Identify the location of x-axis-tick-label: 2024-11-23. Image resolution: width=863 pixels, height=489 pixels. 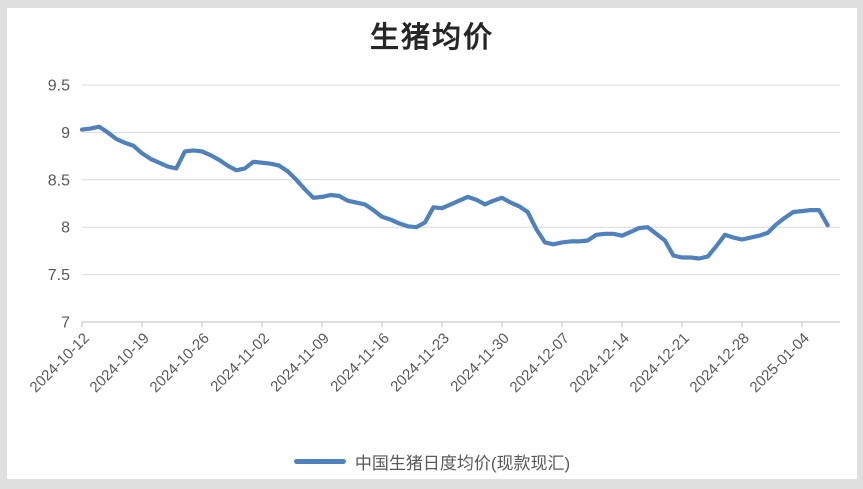
(419, 362).